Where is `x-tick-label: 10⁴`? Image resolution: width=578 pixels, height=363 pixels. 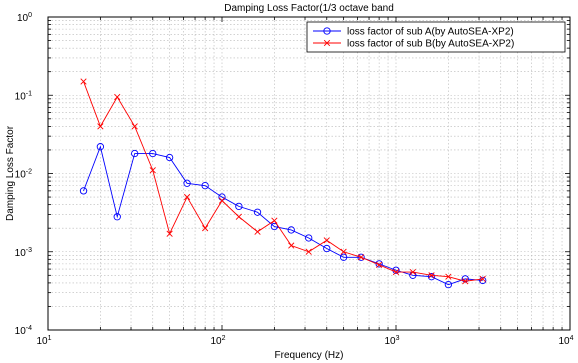
x-tick-label: 10⁴ is located at coordinates (565, 341).